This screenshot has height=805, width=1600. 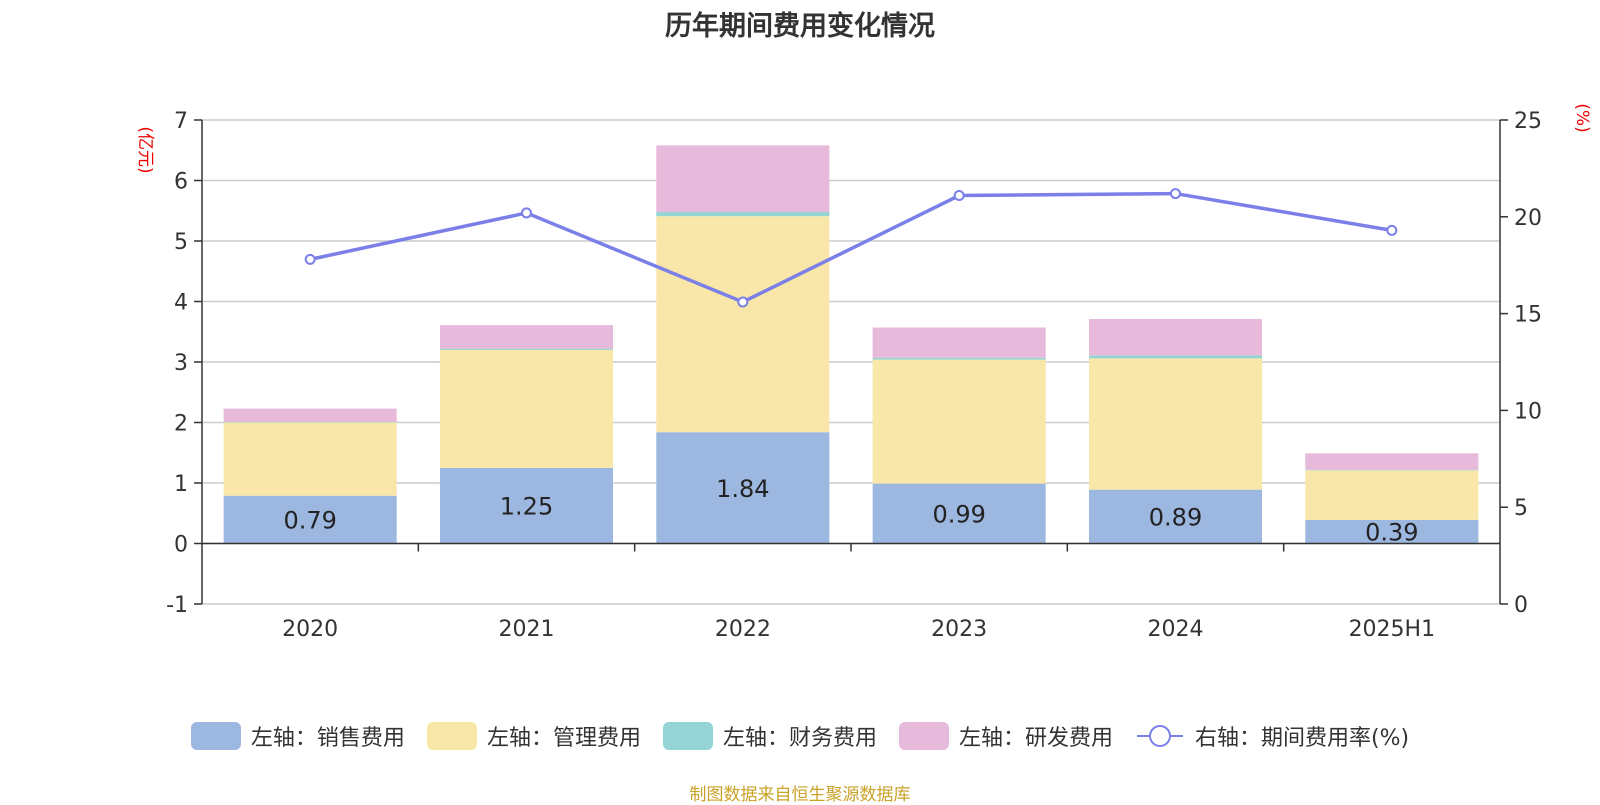 I want to click on category-label: 2022, so click(x=743, y=629).